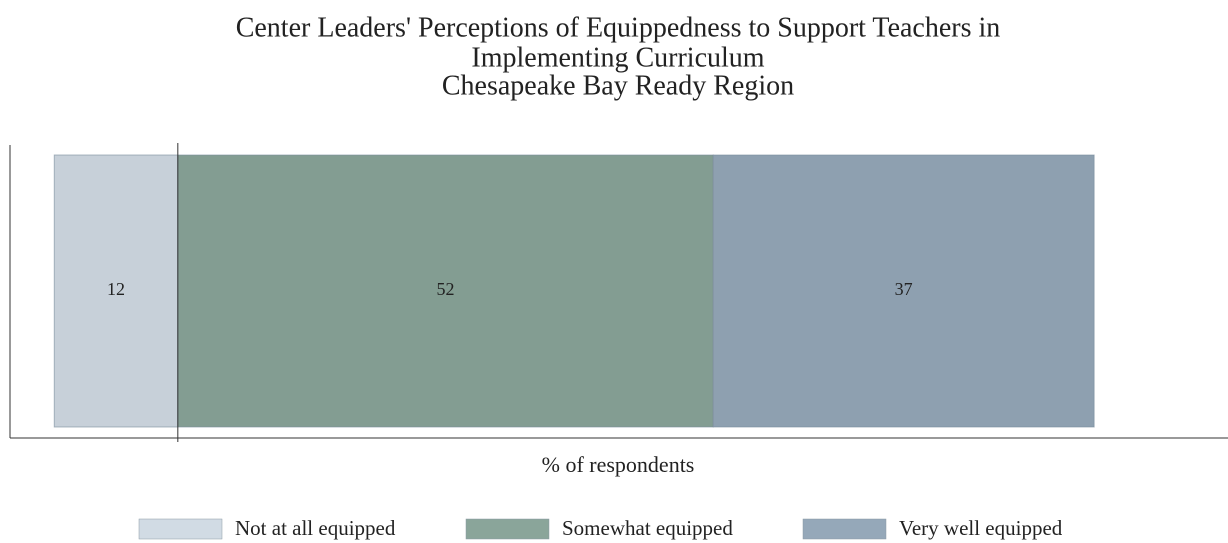  Describe the element at coordinates (647, 528) in the screenshot. I see `legend-label: Somewhat equipped` at that location.